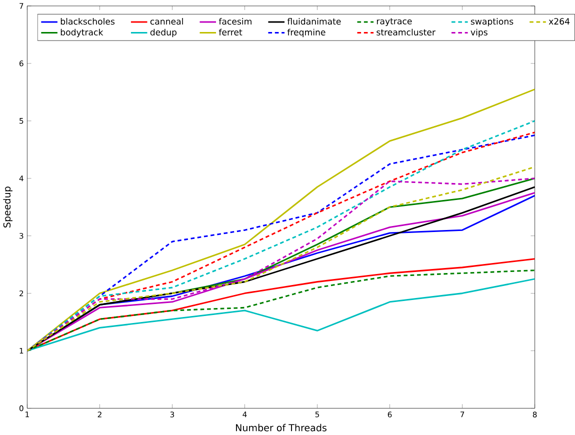 This screenshot has height=435, width=575. Describe the element at coordinates (479, 33) in the screenshot. I see `legend-label: vips` at that location.